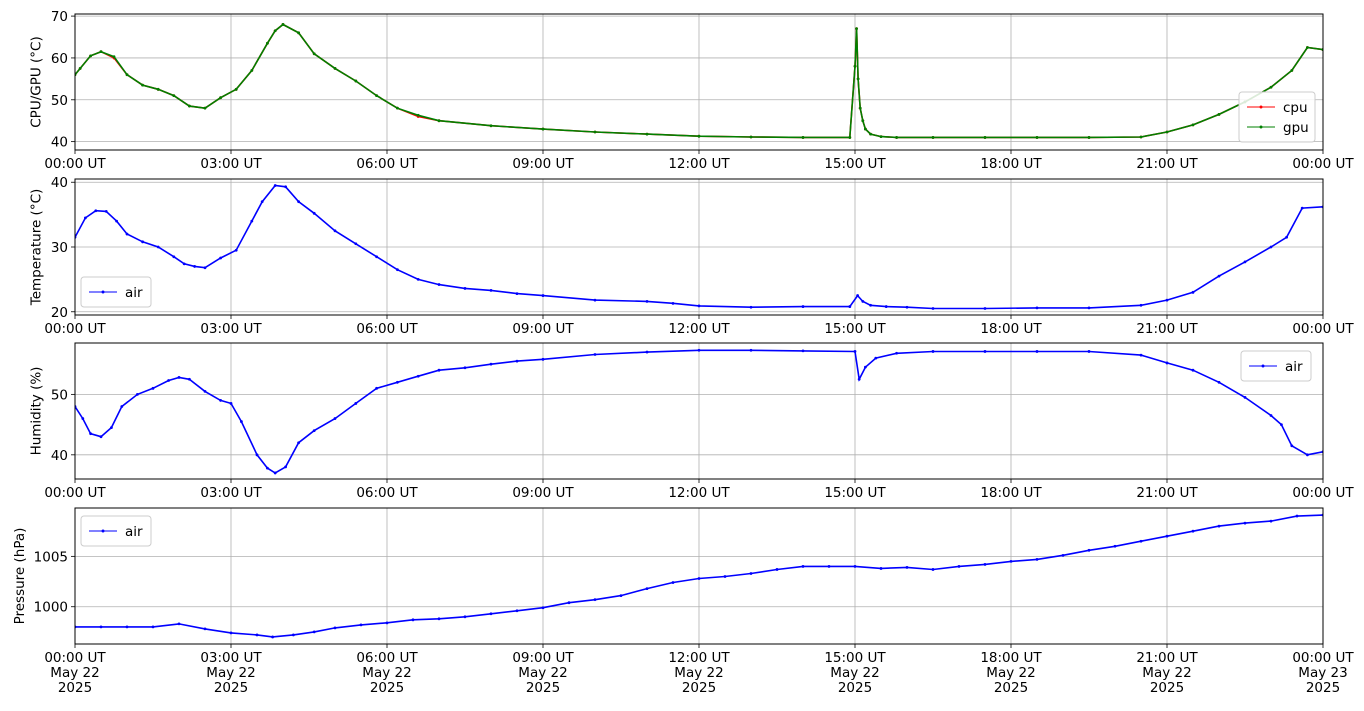 The width and height of the screenshot is (1364, 711). I want to click on x-tick-label: 06:00 UT, so click(387, 493).